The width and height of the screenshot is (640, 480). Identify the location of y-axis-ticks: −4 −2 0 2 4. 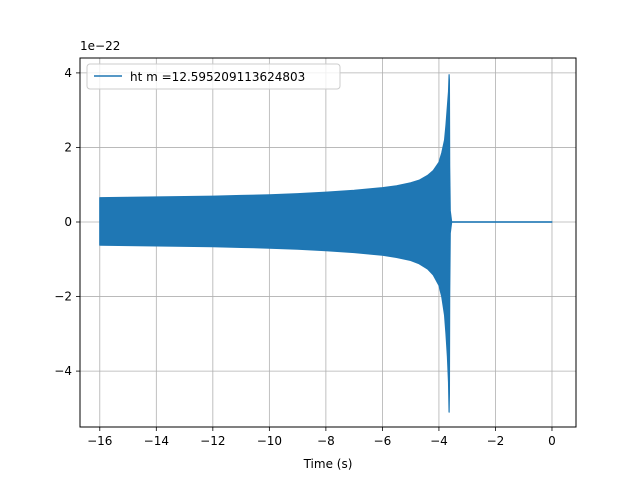
(67, 222).